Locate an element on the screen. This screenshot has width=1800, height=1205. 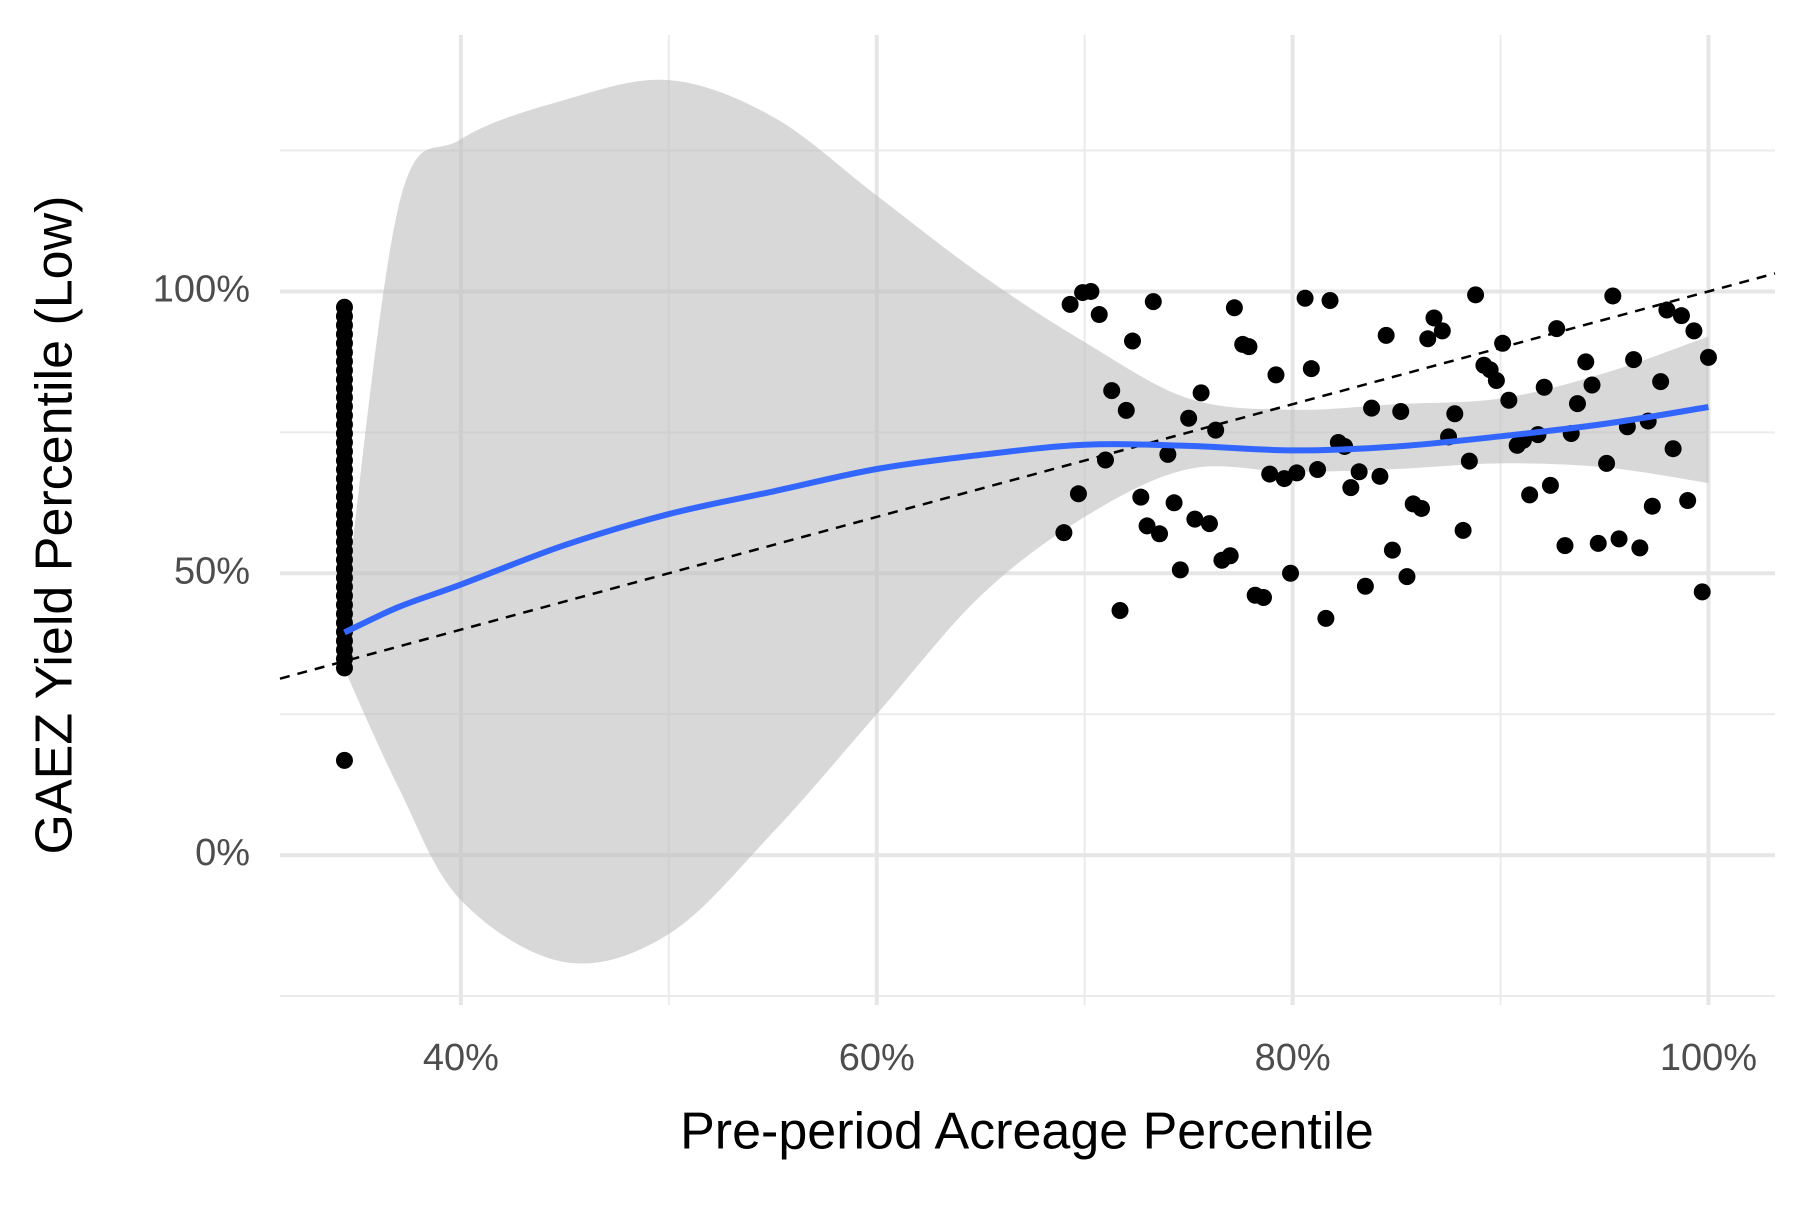
smooth-line is located at coordinates (1026, 520).